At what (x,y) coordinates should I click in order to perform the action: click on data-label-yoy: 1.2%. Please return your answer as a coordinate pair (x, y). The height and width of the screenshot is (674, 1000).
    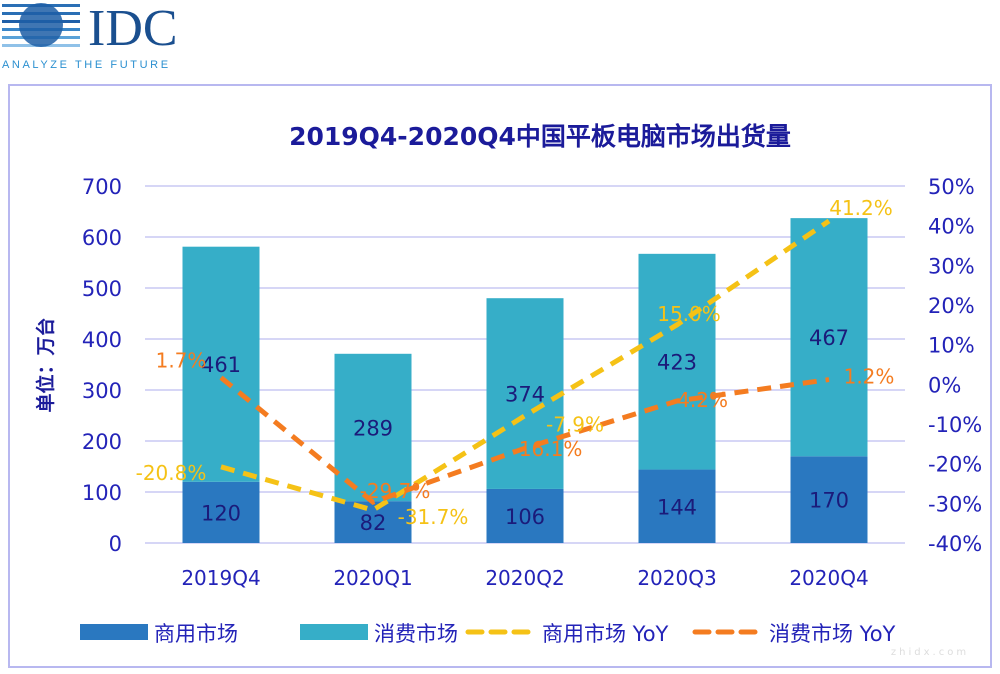
    Looking at the image, I should click on (869, 377).